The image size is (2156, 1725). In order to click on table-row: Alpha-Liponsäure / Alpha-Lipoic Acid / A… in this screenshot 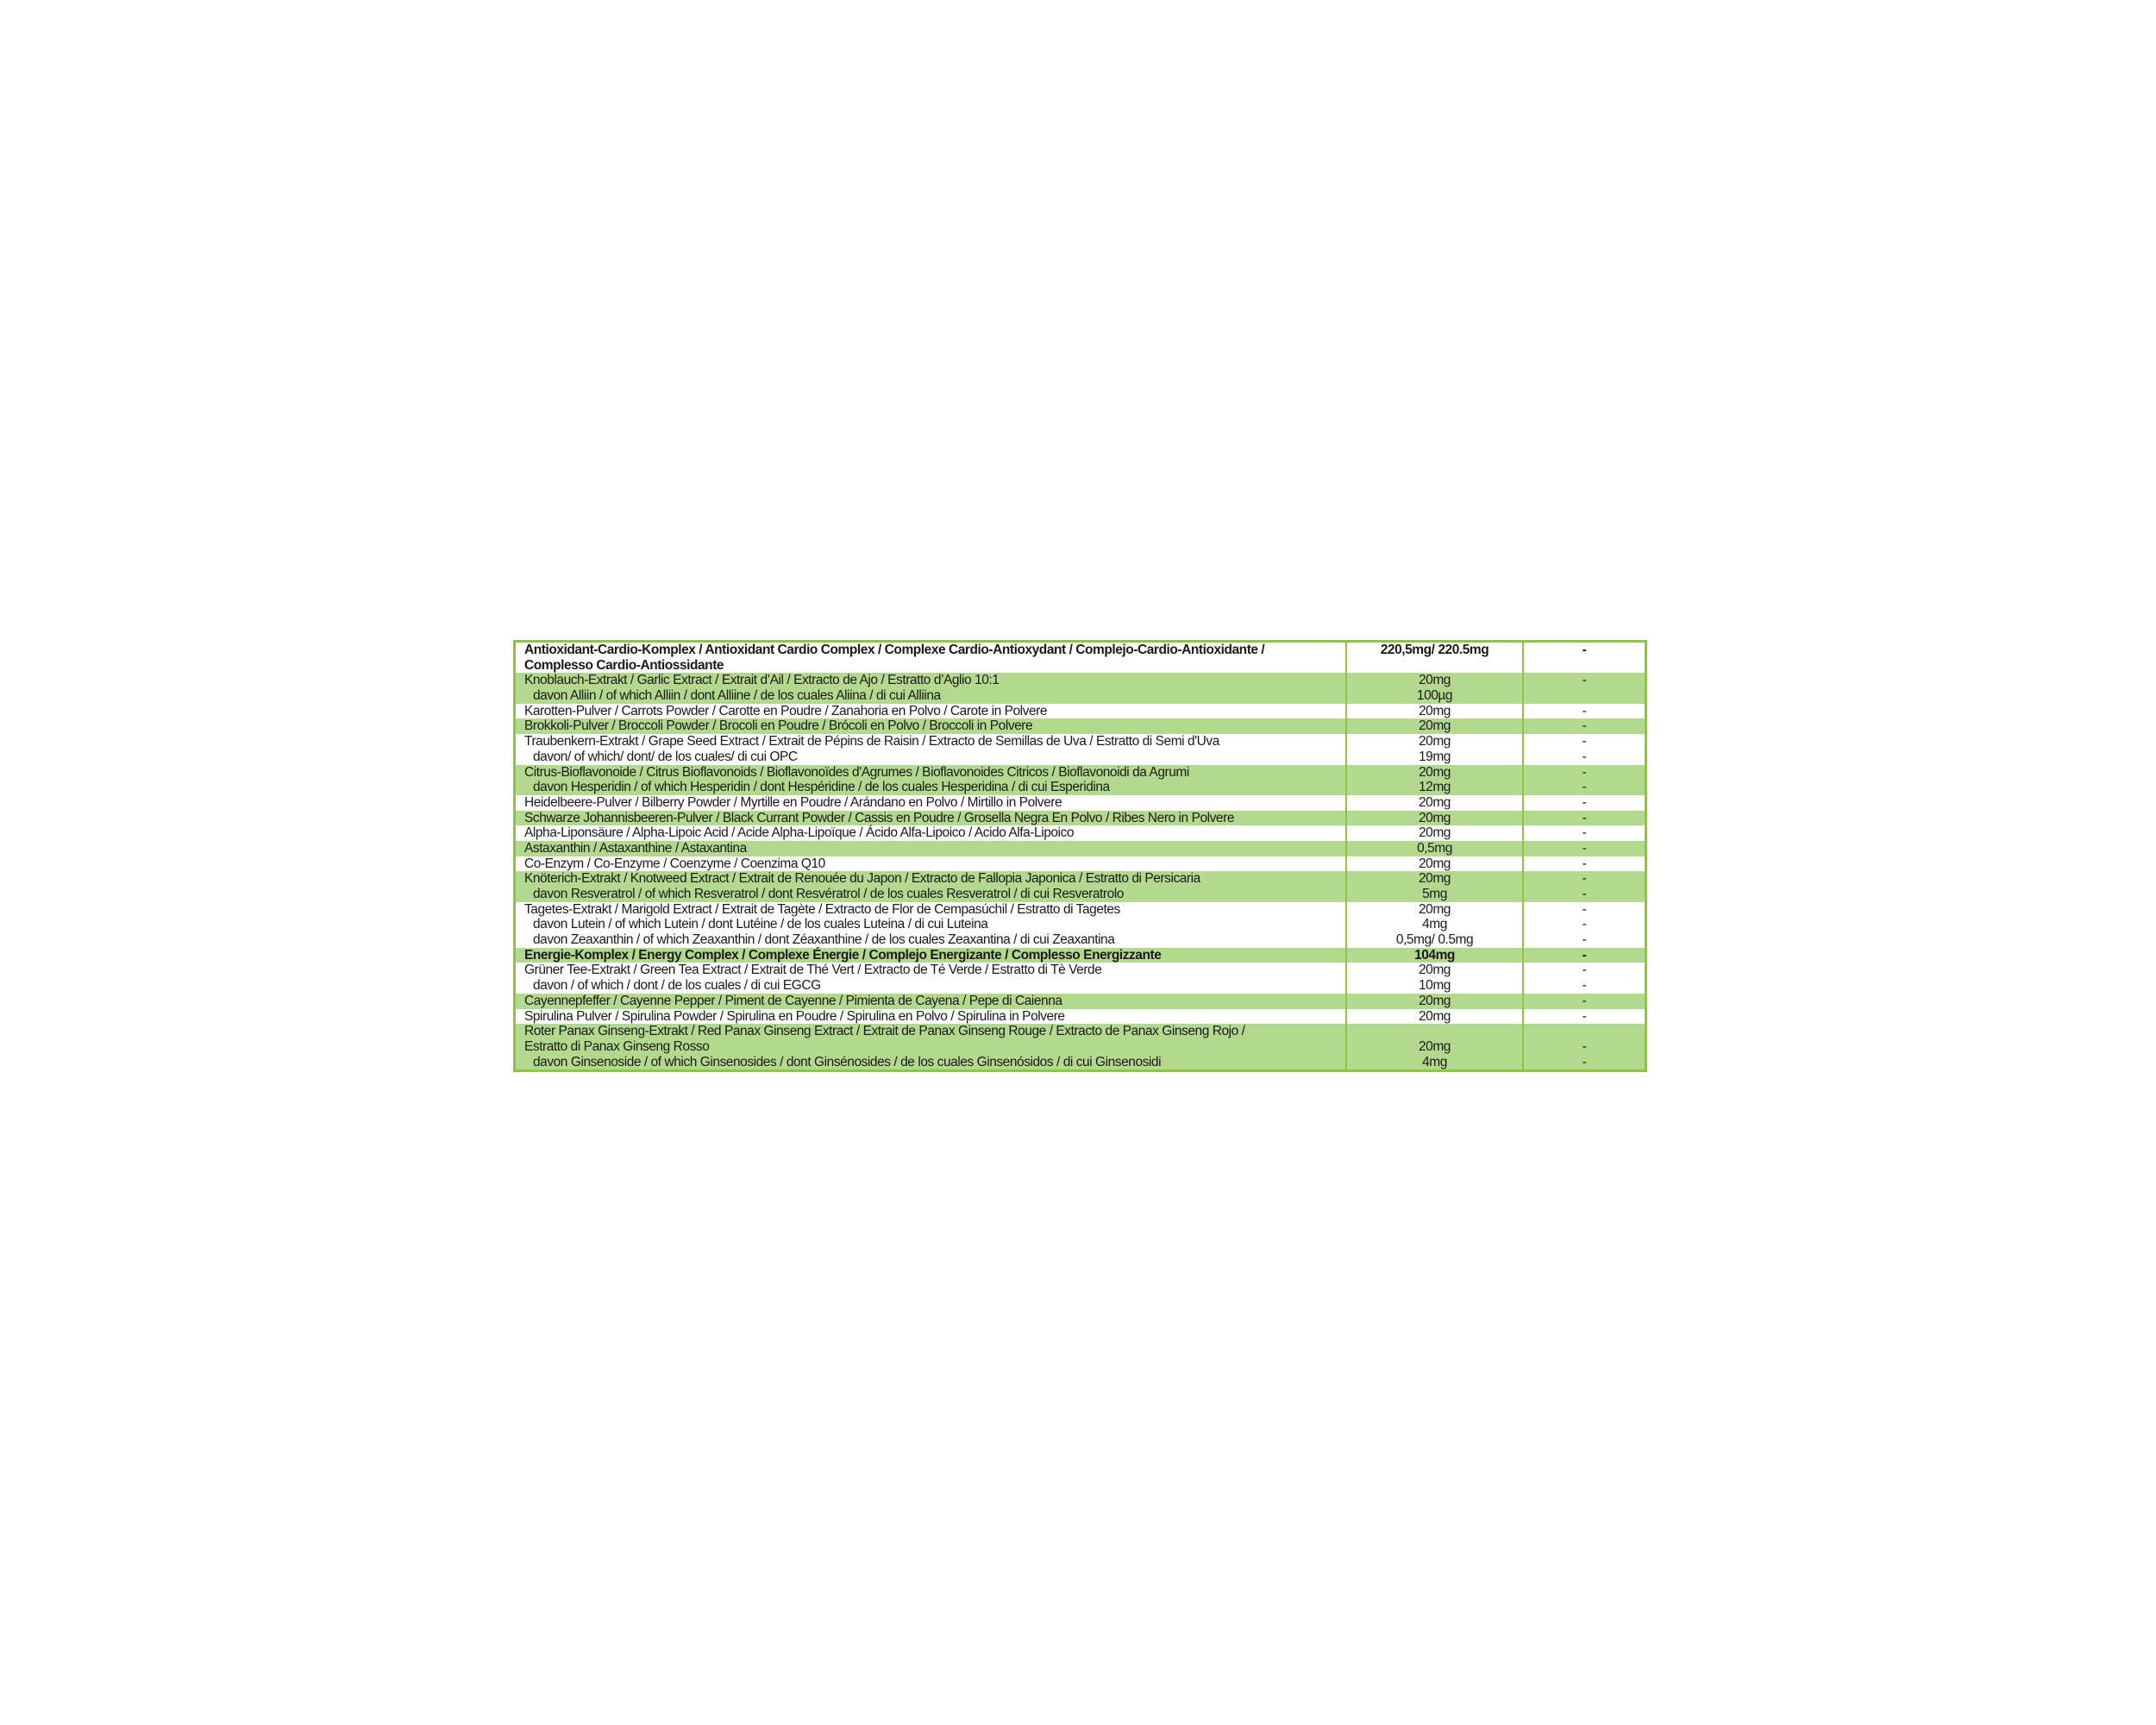, I will do `click(1080, 833)`.